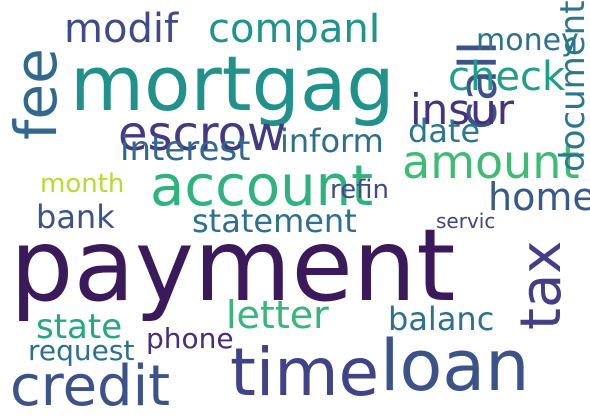 The width and height of the screenshot is (590, 417). Describe the element at coordinates (332, 141) in the screenshot. I see `cloud-word-19: inform` at that location.